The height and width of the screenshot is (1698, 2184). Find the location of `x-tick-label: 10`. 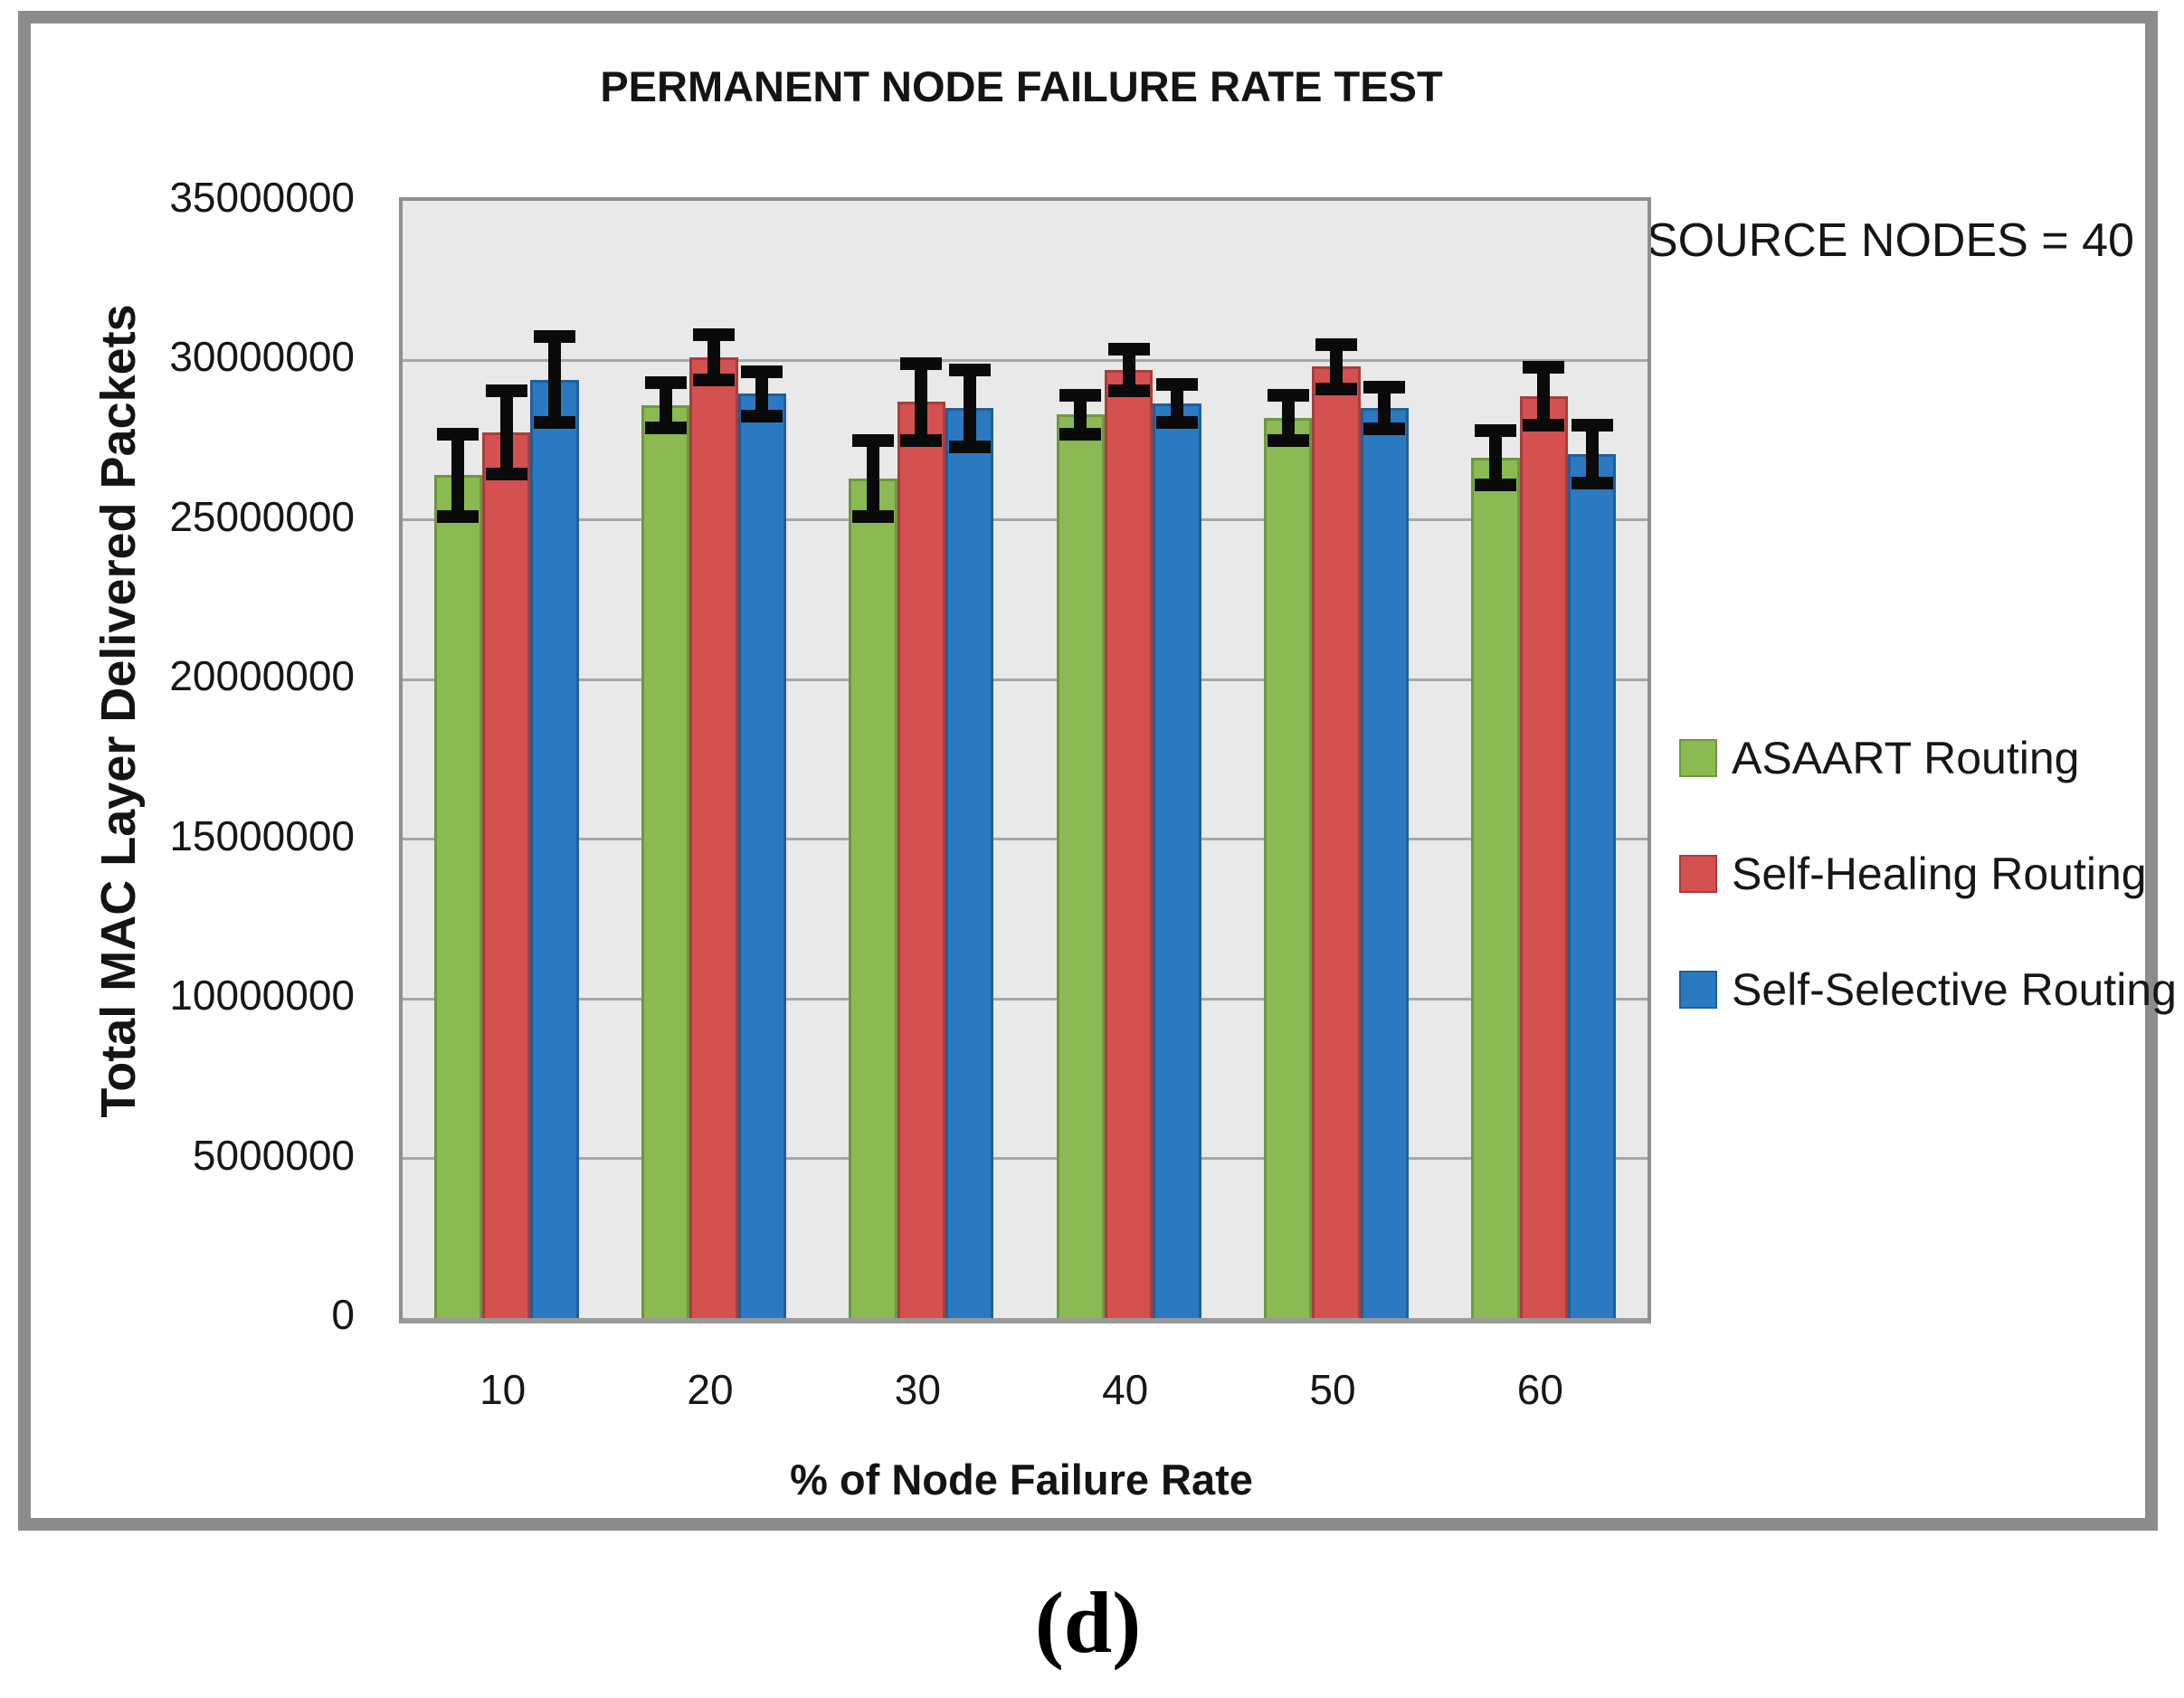

x-tick-label: 10 is located at coordinates (503, 1390).